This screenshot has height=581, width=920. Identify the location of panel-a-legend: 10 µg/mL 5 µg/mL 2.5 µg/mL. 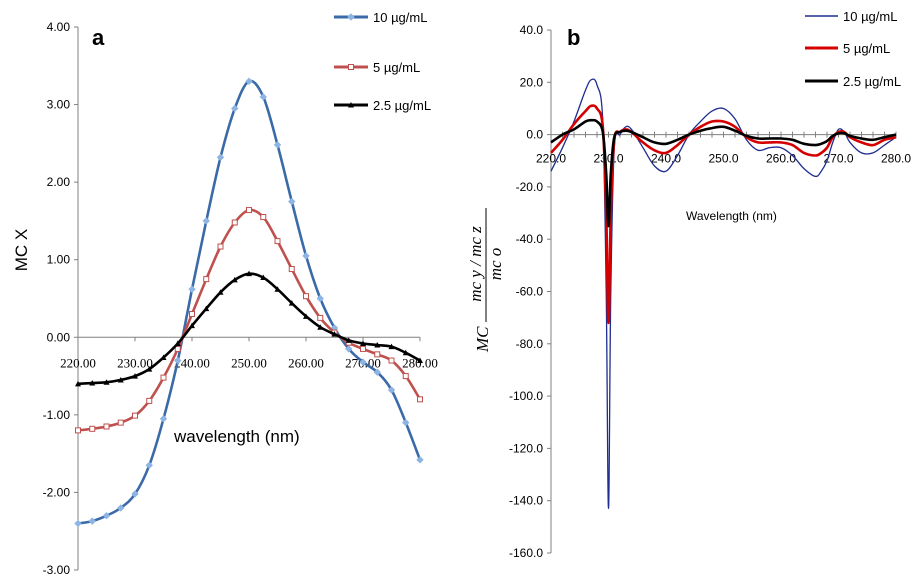
(382, 61).